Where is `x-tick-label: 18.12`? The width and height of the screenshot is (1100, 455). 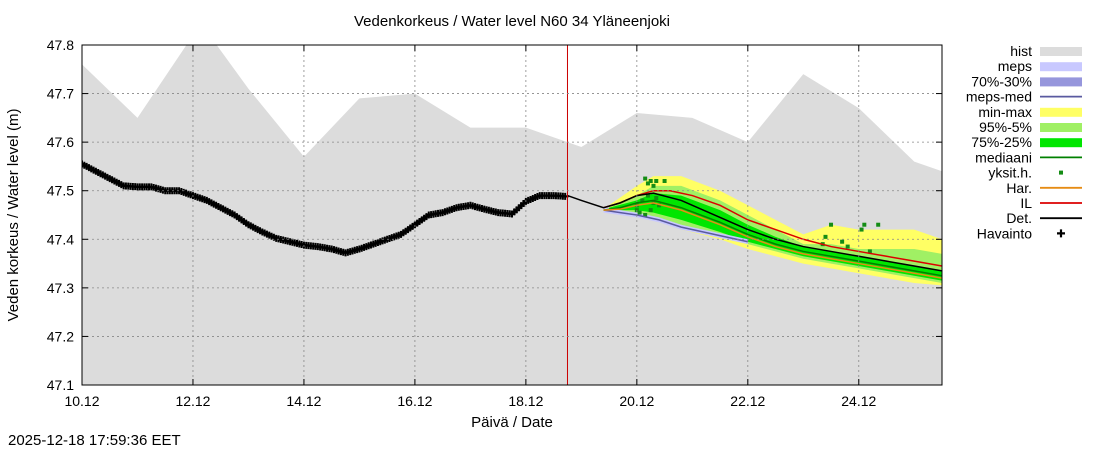 x-tick-label: 18.12 is located at coordinates (525, 401).